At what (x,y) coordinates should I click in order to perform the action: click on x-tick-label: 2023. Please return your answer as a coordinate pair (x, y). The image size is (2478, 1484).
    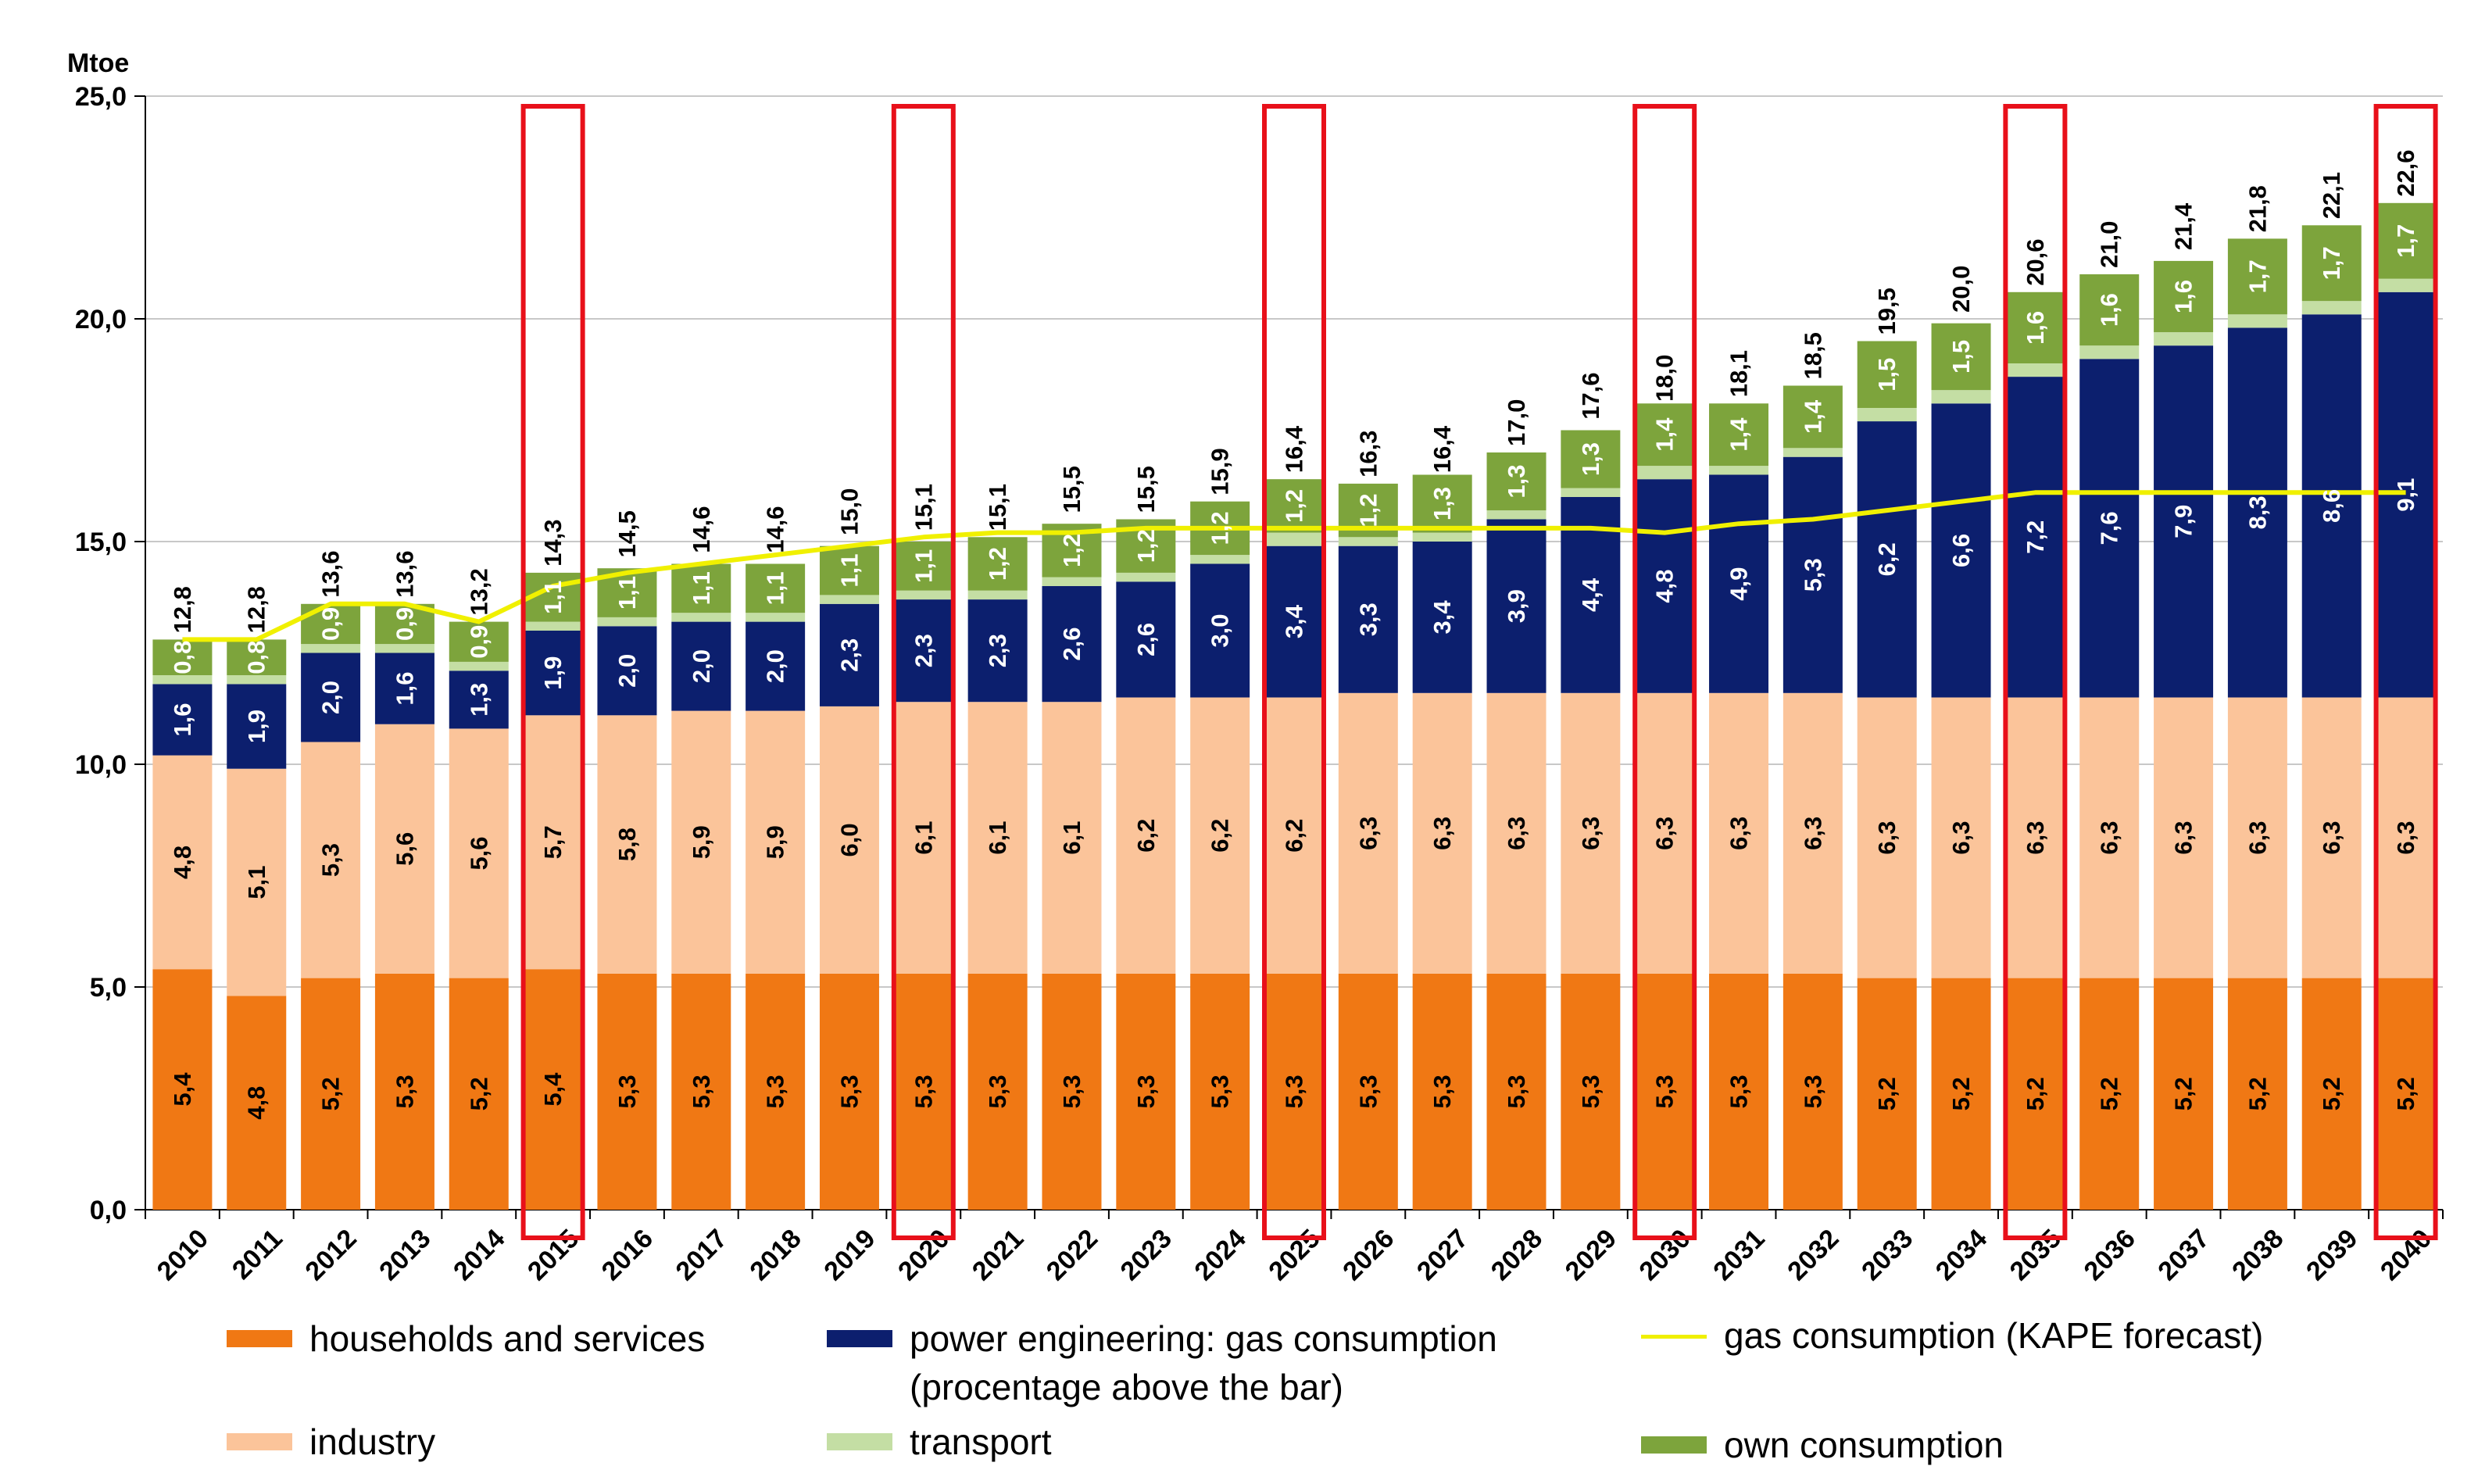
    Looking at the image, I should click on (1146, 1255).